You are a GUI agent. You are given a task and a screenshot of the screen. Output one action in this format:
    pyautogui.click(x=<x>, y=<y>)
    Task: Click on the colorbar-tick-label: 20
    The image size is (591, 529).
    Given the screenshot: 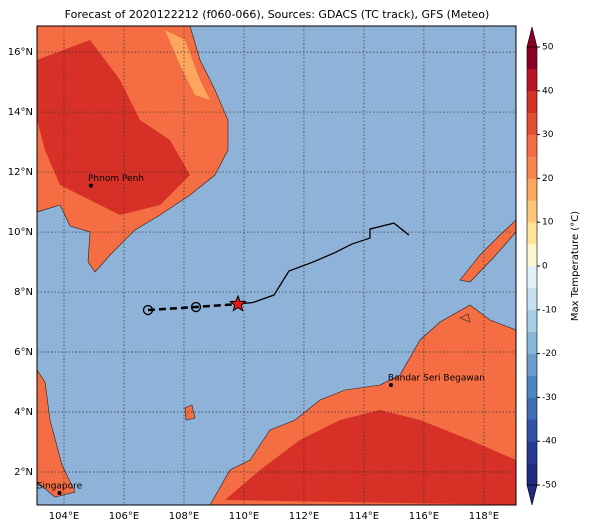 What is the action you would take?
    pyautogui.click(x=548, y=179)
    